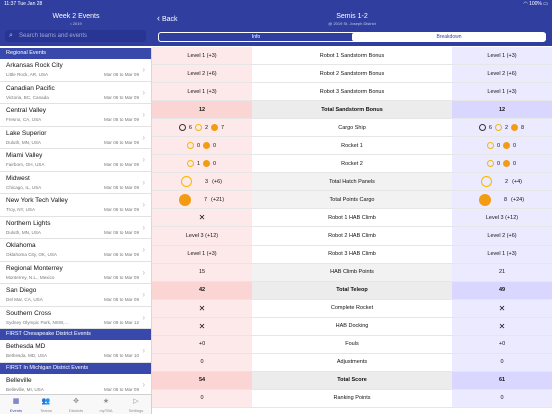 The width and height of the screenshot is (552, 414). What do you see at coordinates (202, 109) in the screenshot?
I see `score-value: 12` at bounding box center [202, 109].